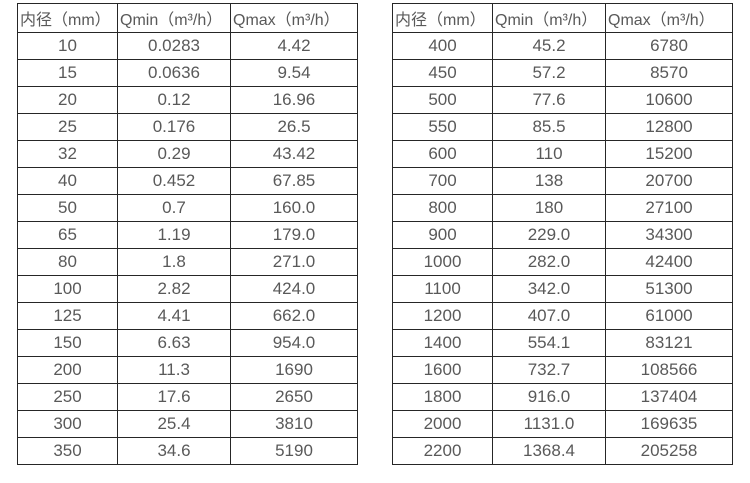 This screenshot has height=483, width=750. I want to click on qmin-cell: 0.0283, so click(174, 46).